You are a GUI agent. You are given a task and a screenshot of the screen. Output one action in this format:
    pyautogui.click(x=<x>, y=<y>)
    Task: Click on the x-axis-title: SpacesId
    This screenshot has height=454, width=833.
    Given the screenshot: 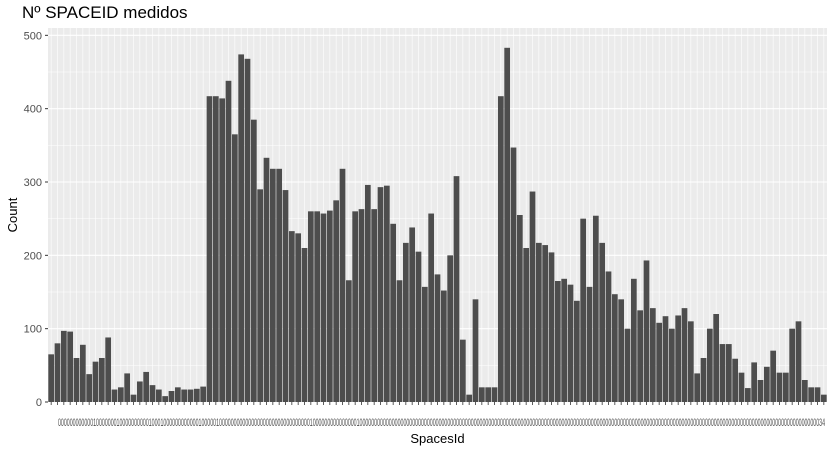 What is the action you would take?
    pyautogui.click(x=437, y=438)
    